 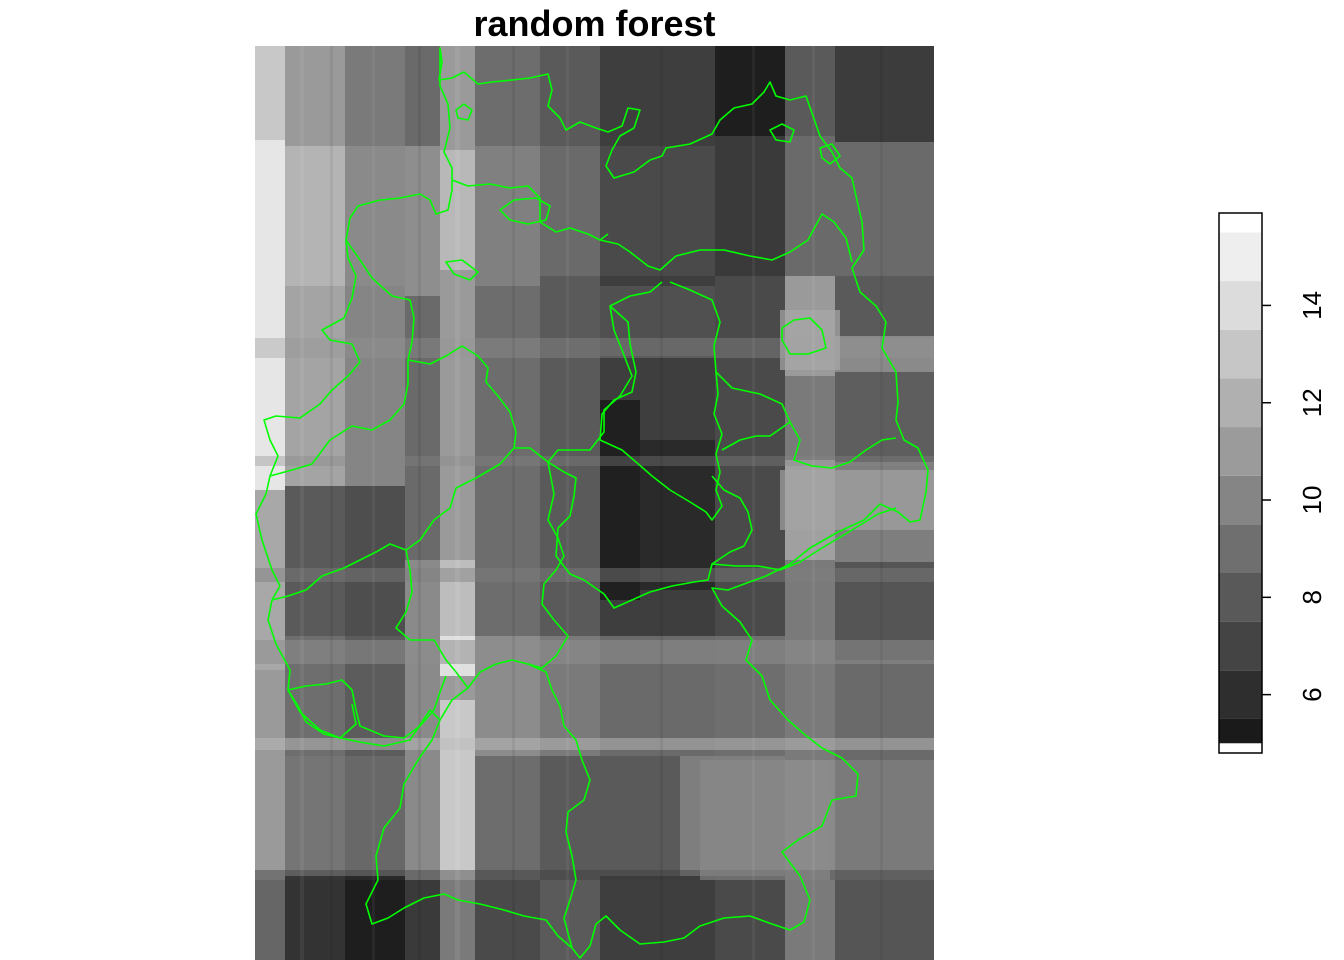 What do you see at coordinates (661, 401) in the screenshot?
I see `border-saxony-anhalt` at bounding box center [661, 401].